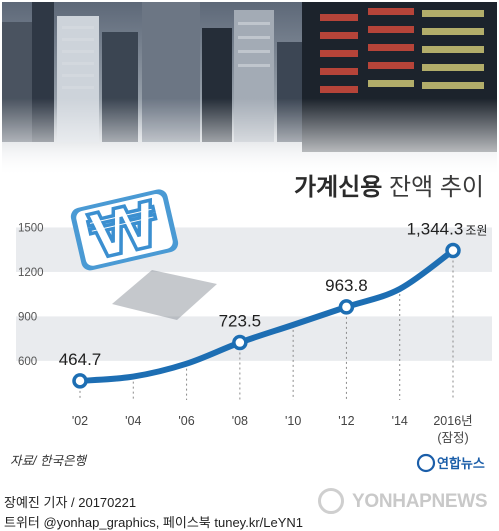 The width and height of the screenshot is (499, 531). I want to click on watermark-circle-icon, so click(331, 501).